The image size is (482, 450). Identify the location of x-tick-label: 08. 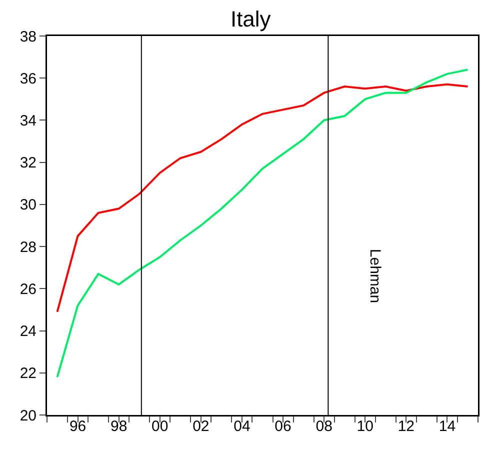
(324, 426).